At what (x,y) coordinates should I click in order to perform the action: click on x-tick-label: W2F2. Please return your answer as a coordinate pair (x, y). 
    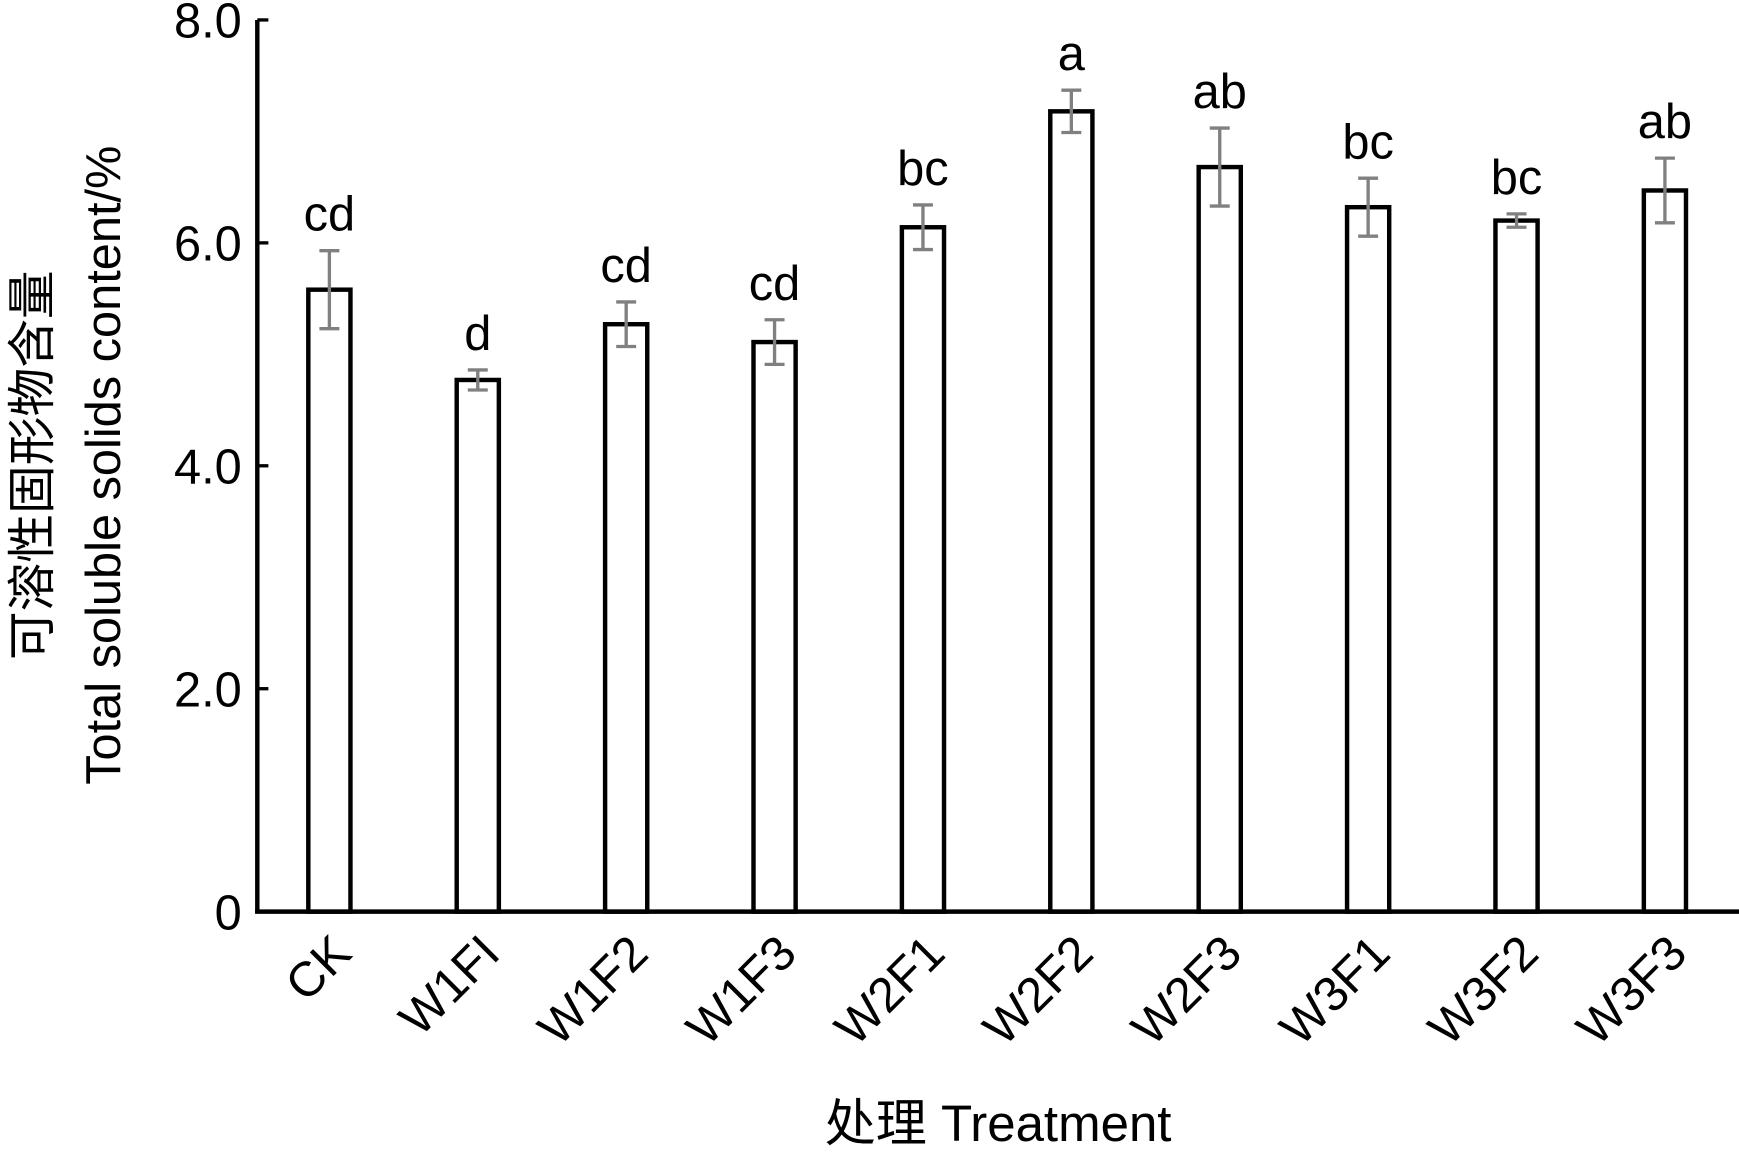
    Looking at the image, I should click on (1038, 991).